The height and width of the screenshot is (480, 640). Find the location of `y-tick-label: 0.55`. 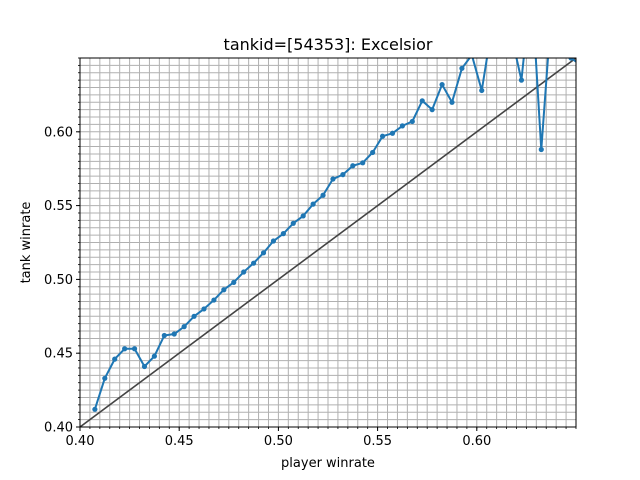

y-tick-label: 0.55 is located at coordinates (58, 206).